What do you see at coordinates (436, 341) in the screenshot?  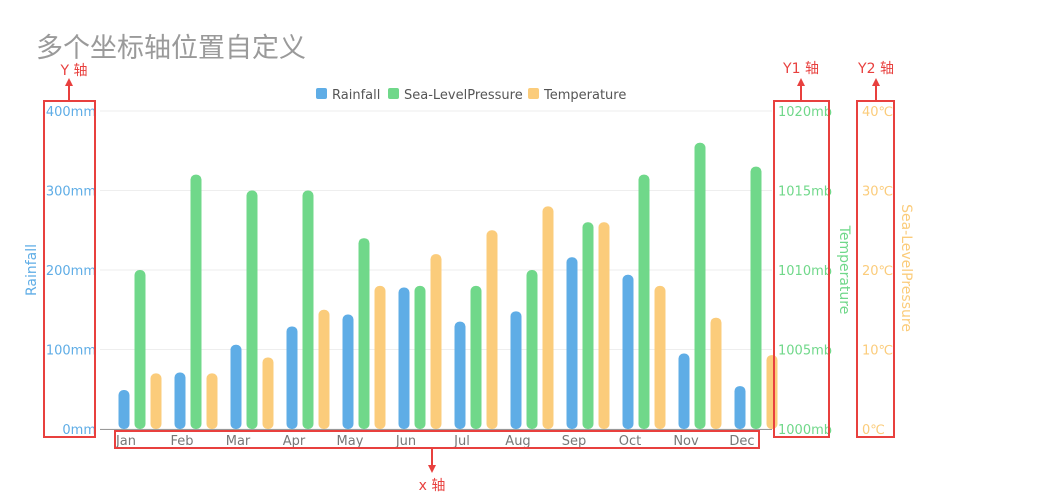 I see `bar-temperature-jun` at bounding box center [436, 341].